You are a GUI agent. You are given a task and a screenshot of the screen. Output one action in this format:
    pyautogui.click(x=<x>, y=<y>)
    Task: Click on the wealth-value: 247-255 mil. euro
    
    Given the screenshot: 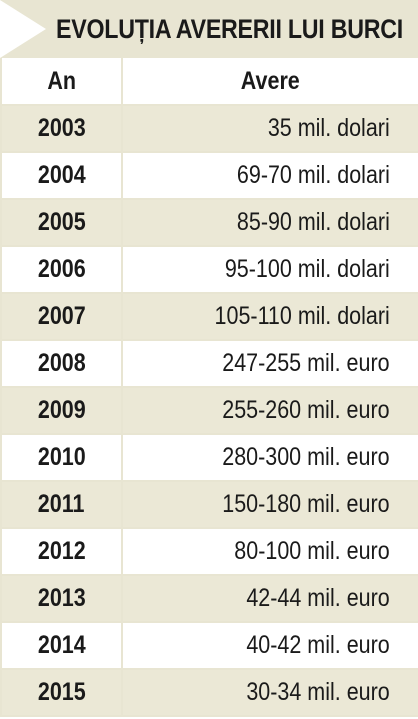 What is the action you would take?
    pyautogui.click(x=306, y=363)
    